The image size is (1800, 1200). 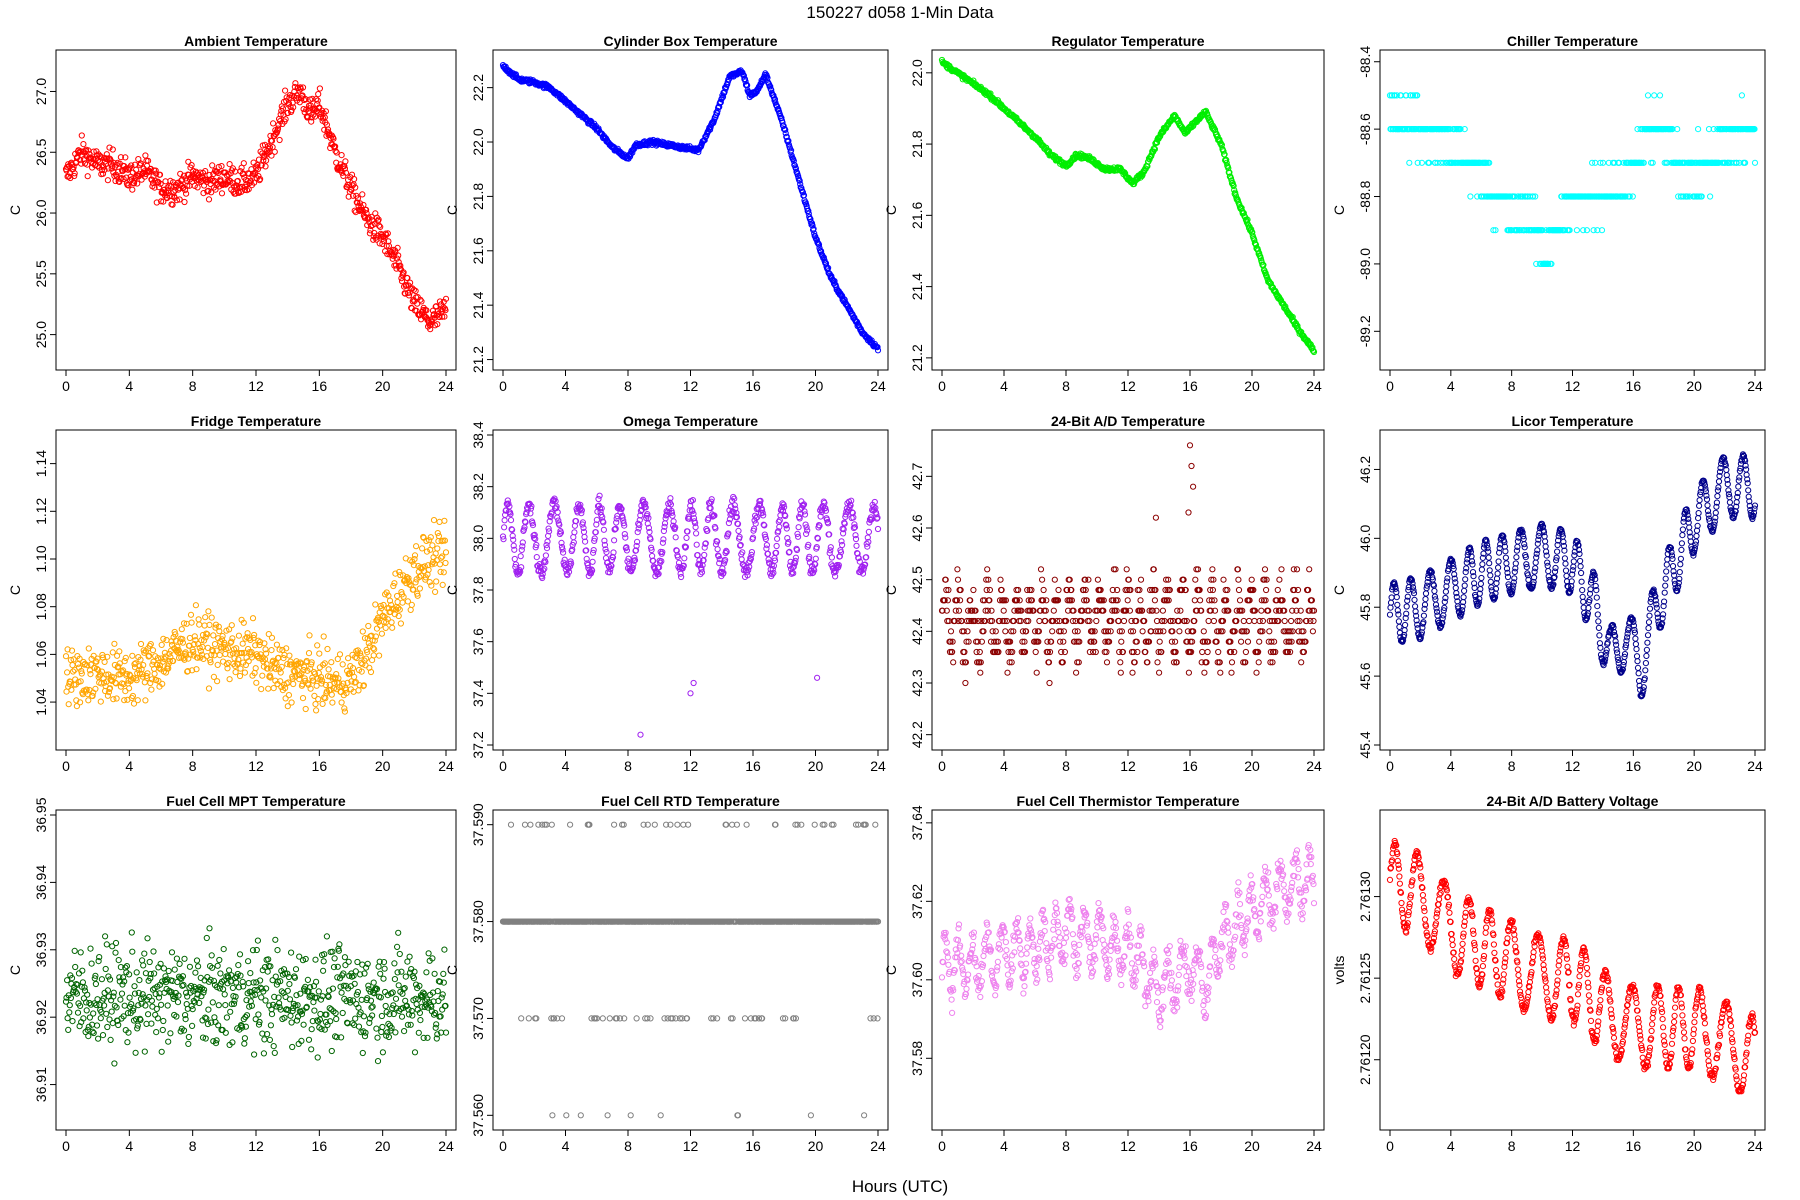 What do you see at coordinates (816, 386) in the screenshot?
I see `x-tick-label: 20` at bounding box center [816, 386].